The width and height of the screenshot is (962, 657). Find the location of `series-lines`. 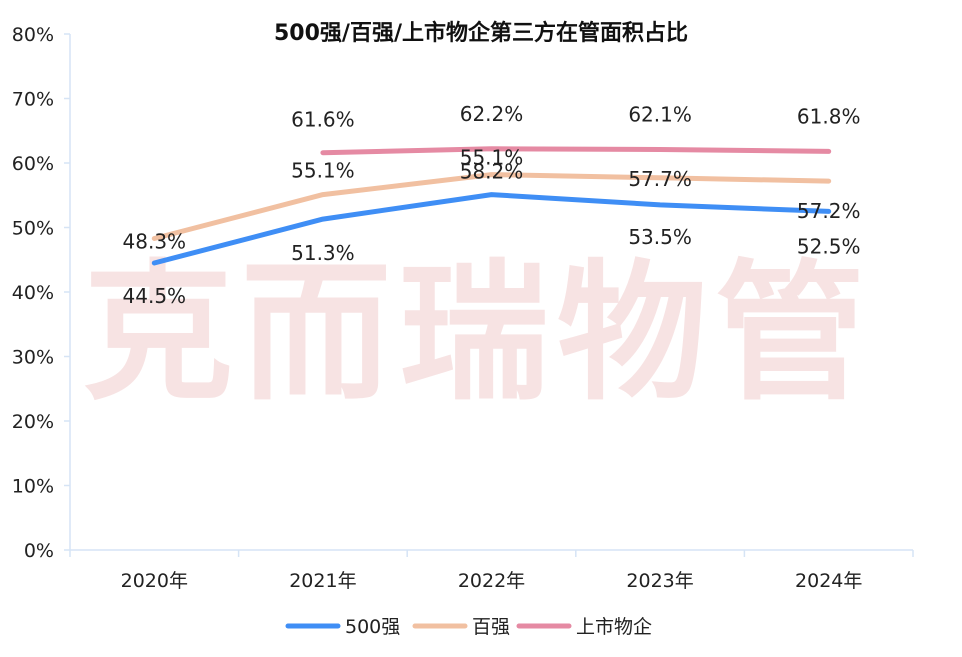

series-lines is located at coordinates (491, 206).